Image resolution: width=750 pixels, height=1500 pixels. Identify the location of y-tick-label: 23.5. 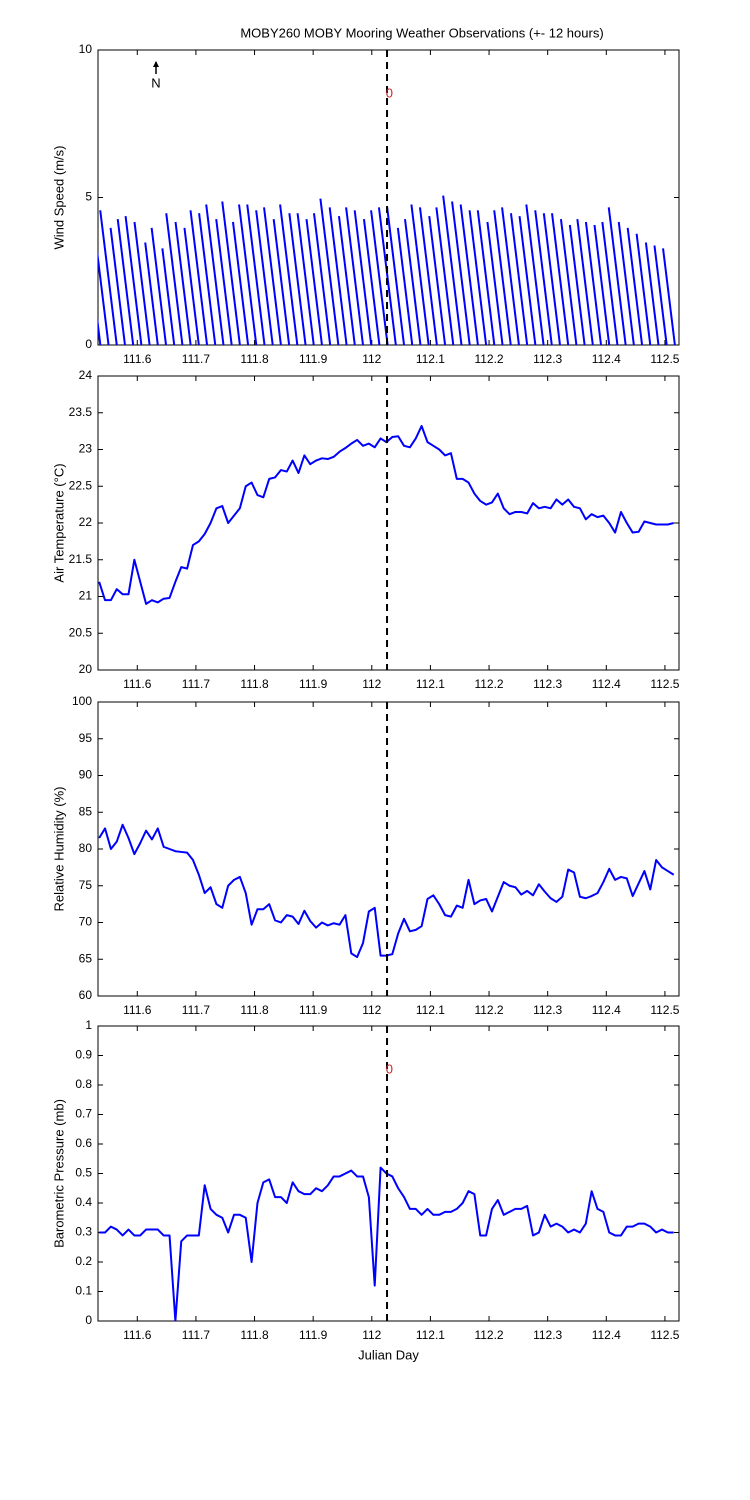
(81, 412).